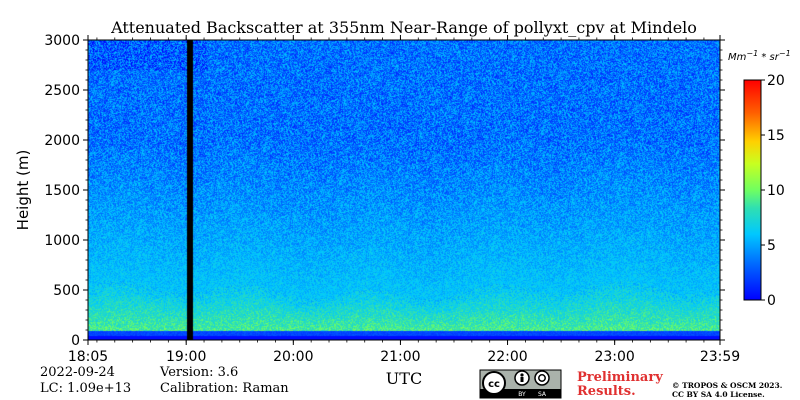 The width and height of the screenshot is (800, 400). Describe the element at coordinates (522, 394) in the screenshot. I see `by-text: BY` at that location.